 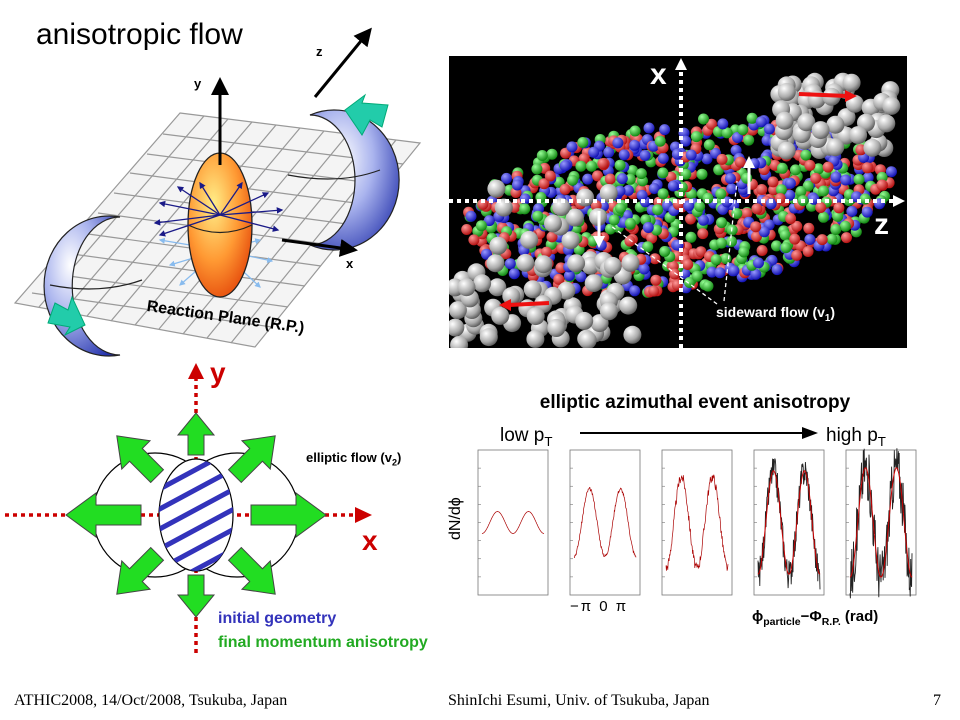 I want to click on teal-arrow-icon, so click(x=366, y=114).